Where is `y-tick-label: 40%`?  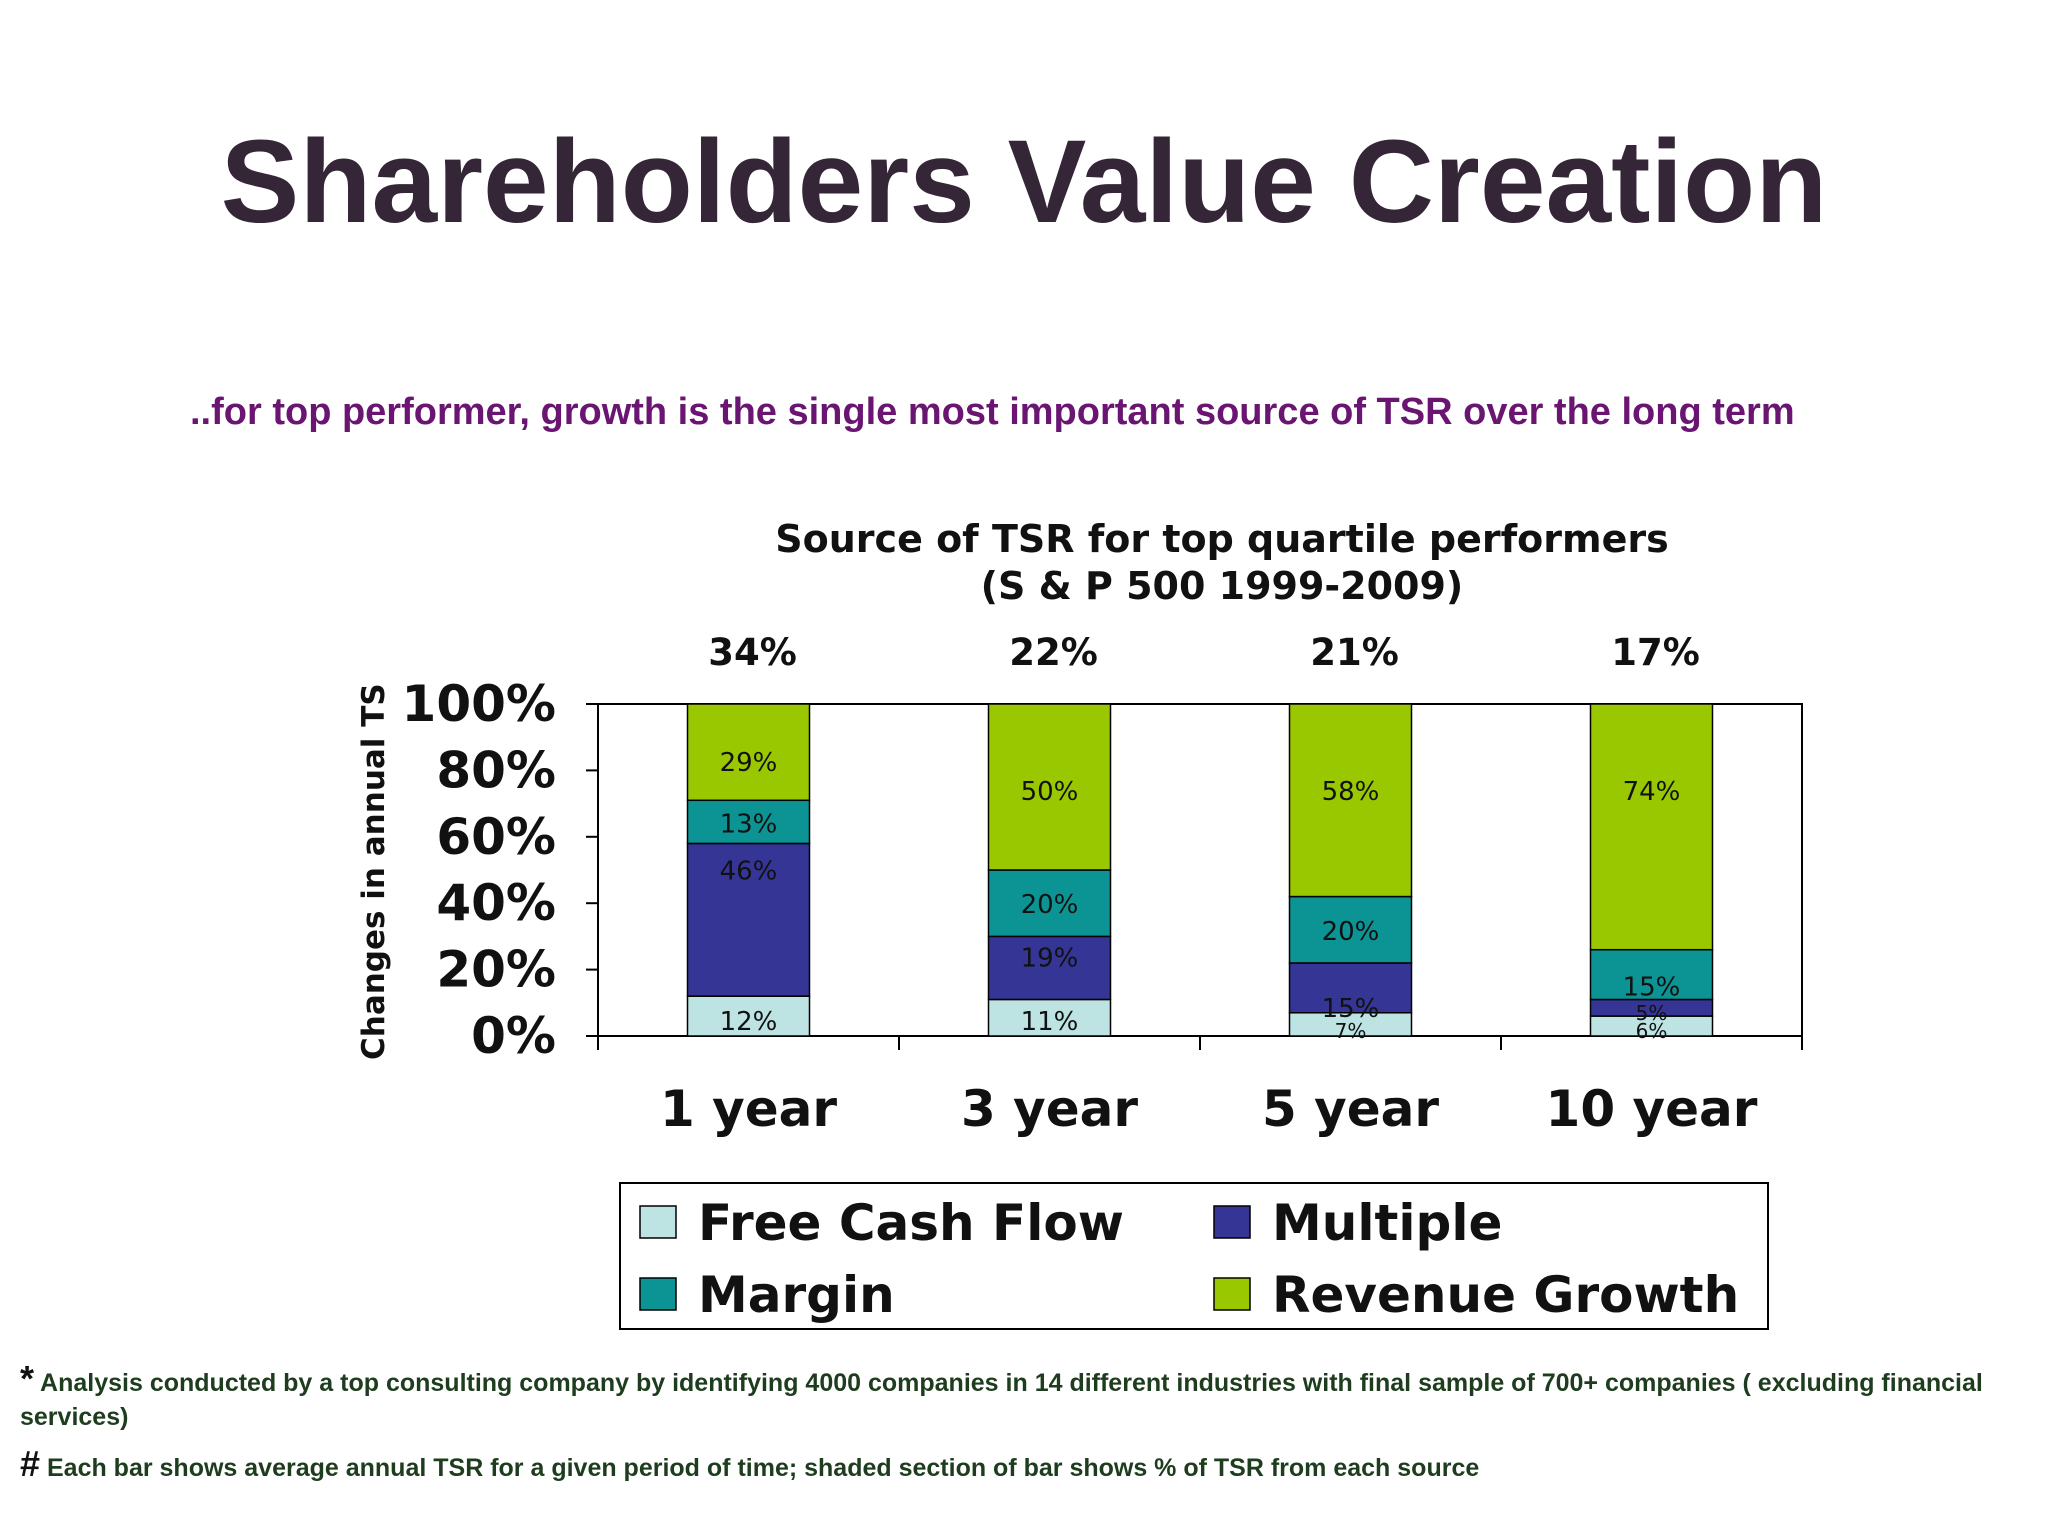
y-tick-label: 40% is located at coordinates (496, 903).